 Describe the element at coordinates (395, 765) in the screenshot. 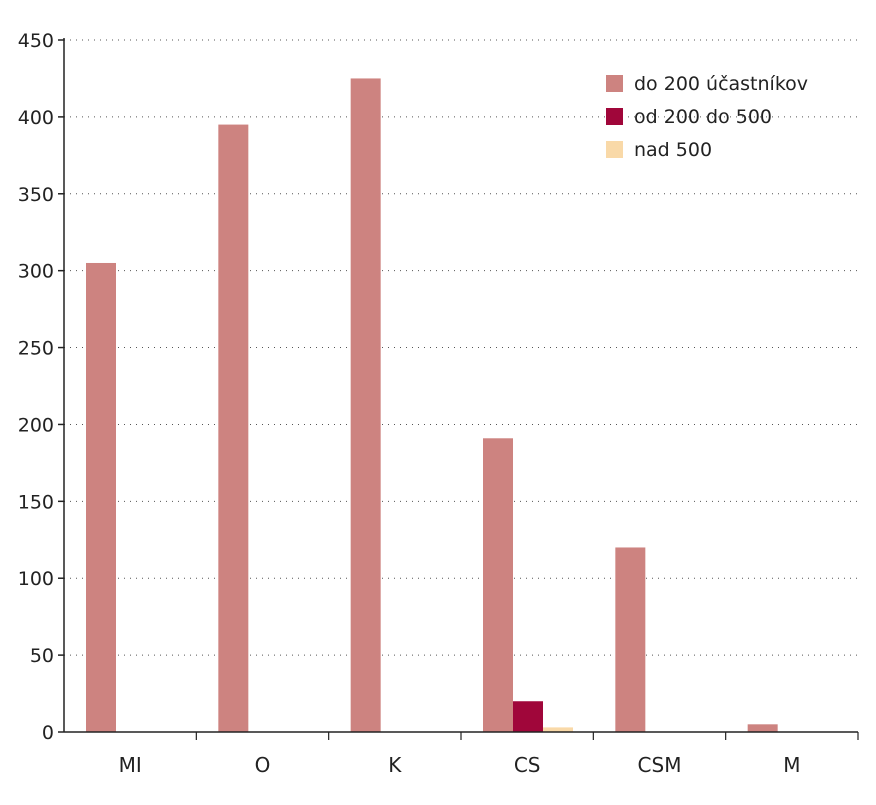

I see `x-tick-label: K` at that location.